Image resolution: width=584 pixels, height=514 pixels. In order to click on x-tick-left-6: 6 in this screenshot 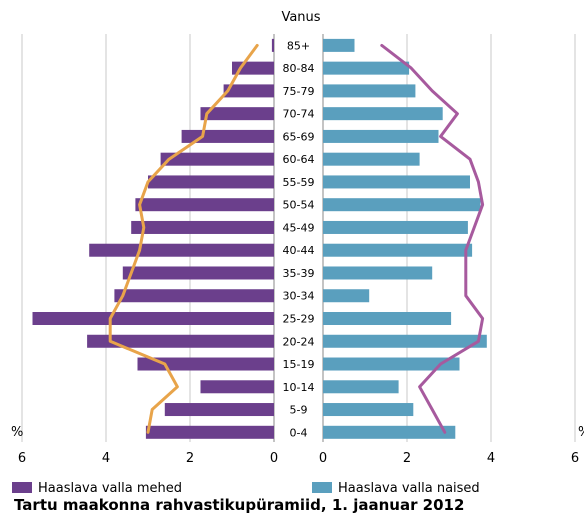, I will do `click(22, 458)`.